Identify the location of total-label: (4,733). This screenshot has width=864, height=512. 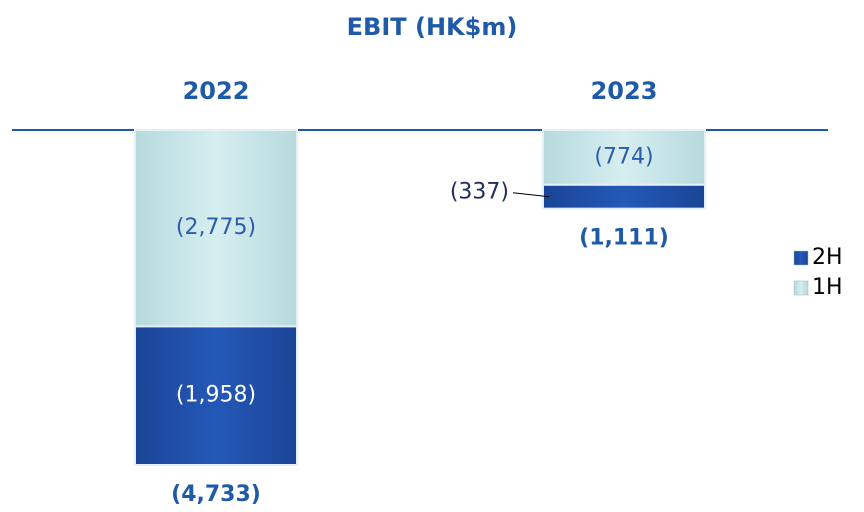
(216, 494).